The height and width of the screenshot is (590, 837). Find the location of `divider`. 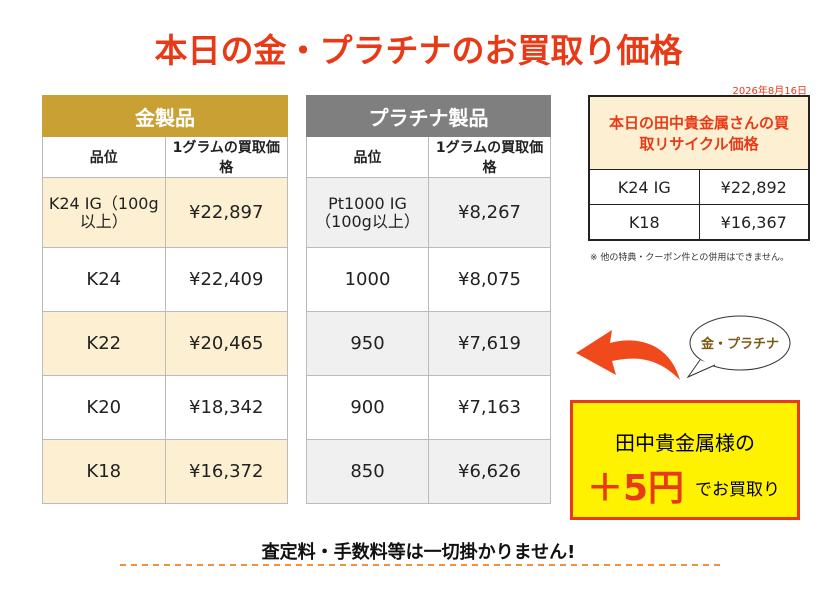

divider is located at coordinates (420, 565).